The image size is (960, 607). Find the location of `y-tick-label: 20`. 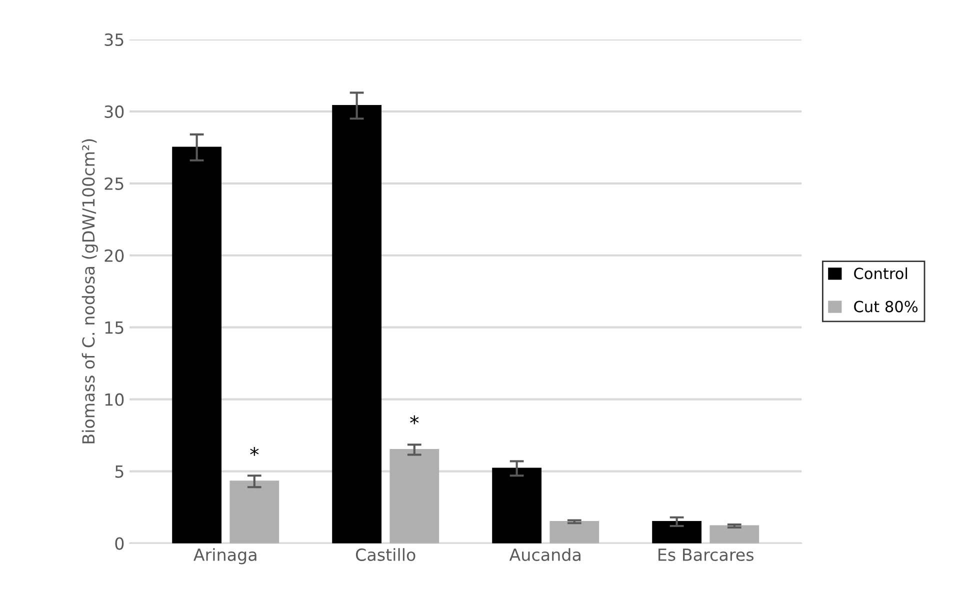

y-tick-label: 20 is located at coordinates (114, 255).